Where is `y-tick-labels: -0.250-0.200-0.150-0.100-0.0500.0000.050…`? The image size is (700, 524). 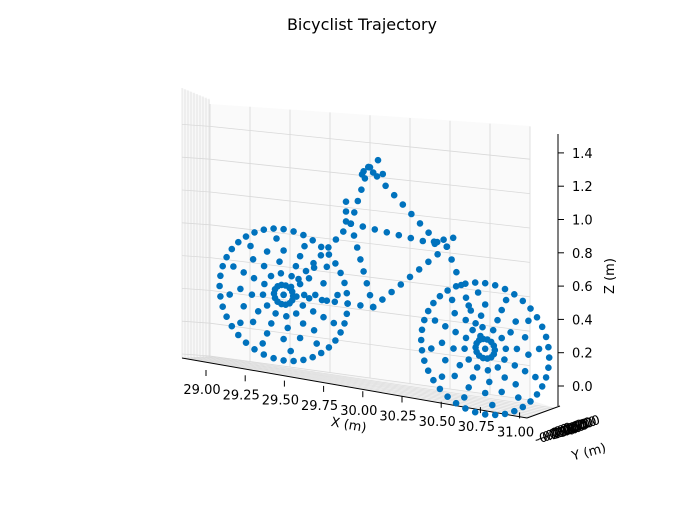 y-tick-labels: -0.250-0.200-0.150-0.100-0.0500.0000.050… is located at coordinates (567, 430).